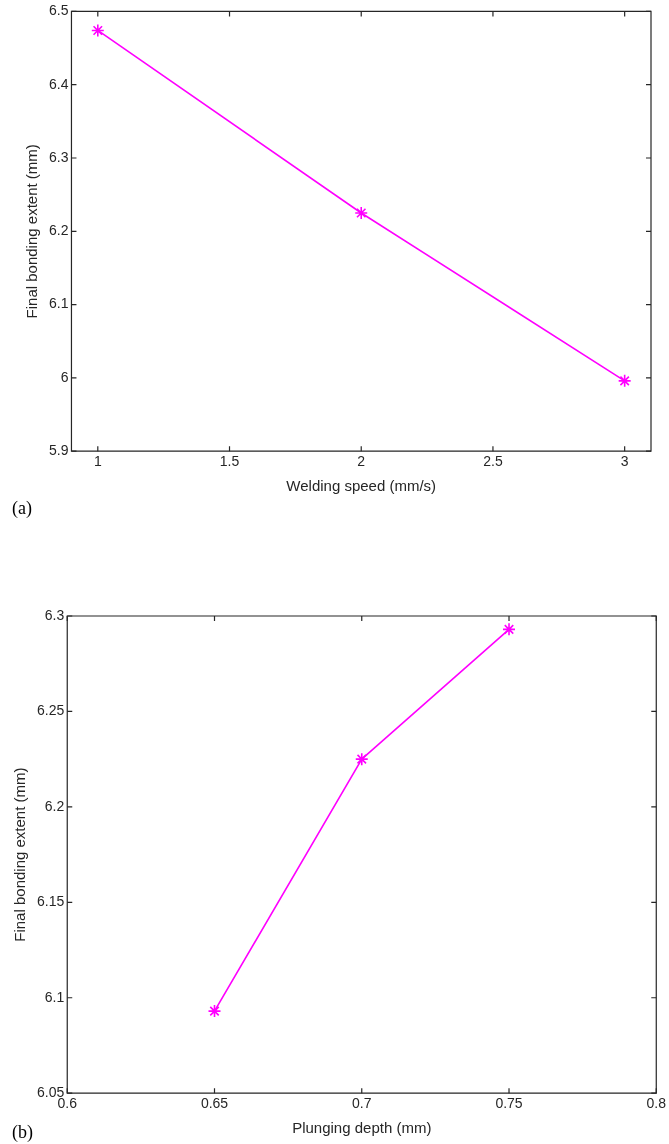 This screenshot has height=1144, width=669. What do you see at coordinates (509, 1103) in the screenshot?
I see `x-tick-label: 0.75` at bounding box center [509, 1103].